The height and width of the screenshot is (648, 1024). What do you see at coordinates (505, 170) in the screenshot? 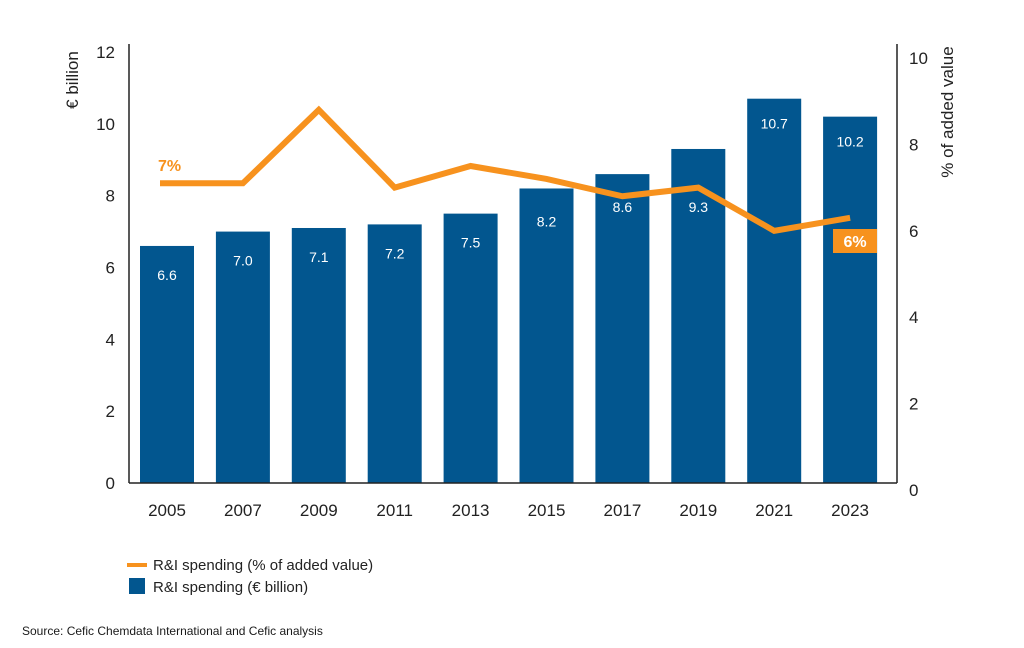
I see `line-series-percent` at bounding box center [505, 170].